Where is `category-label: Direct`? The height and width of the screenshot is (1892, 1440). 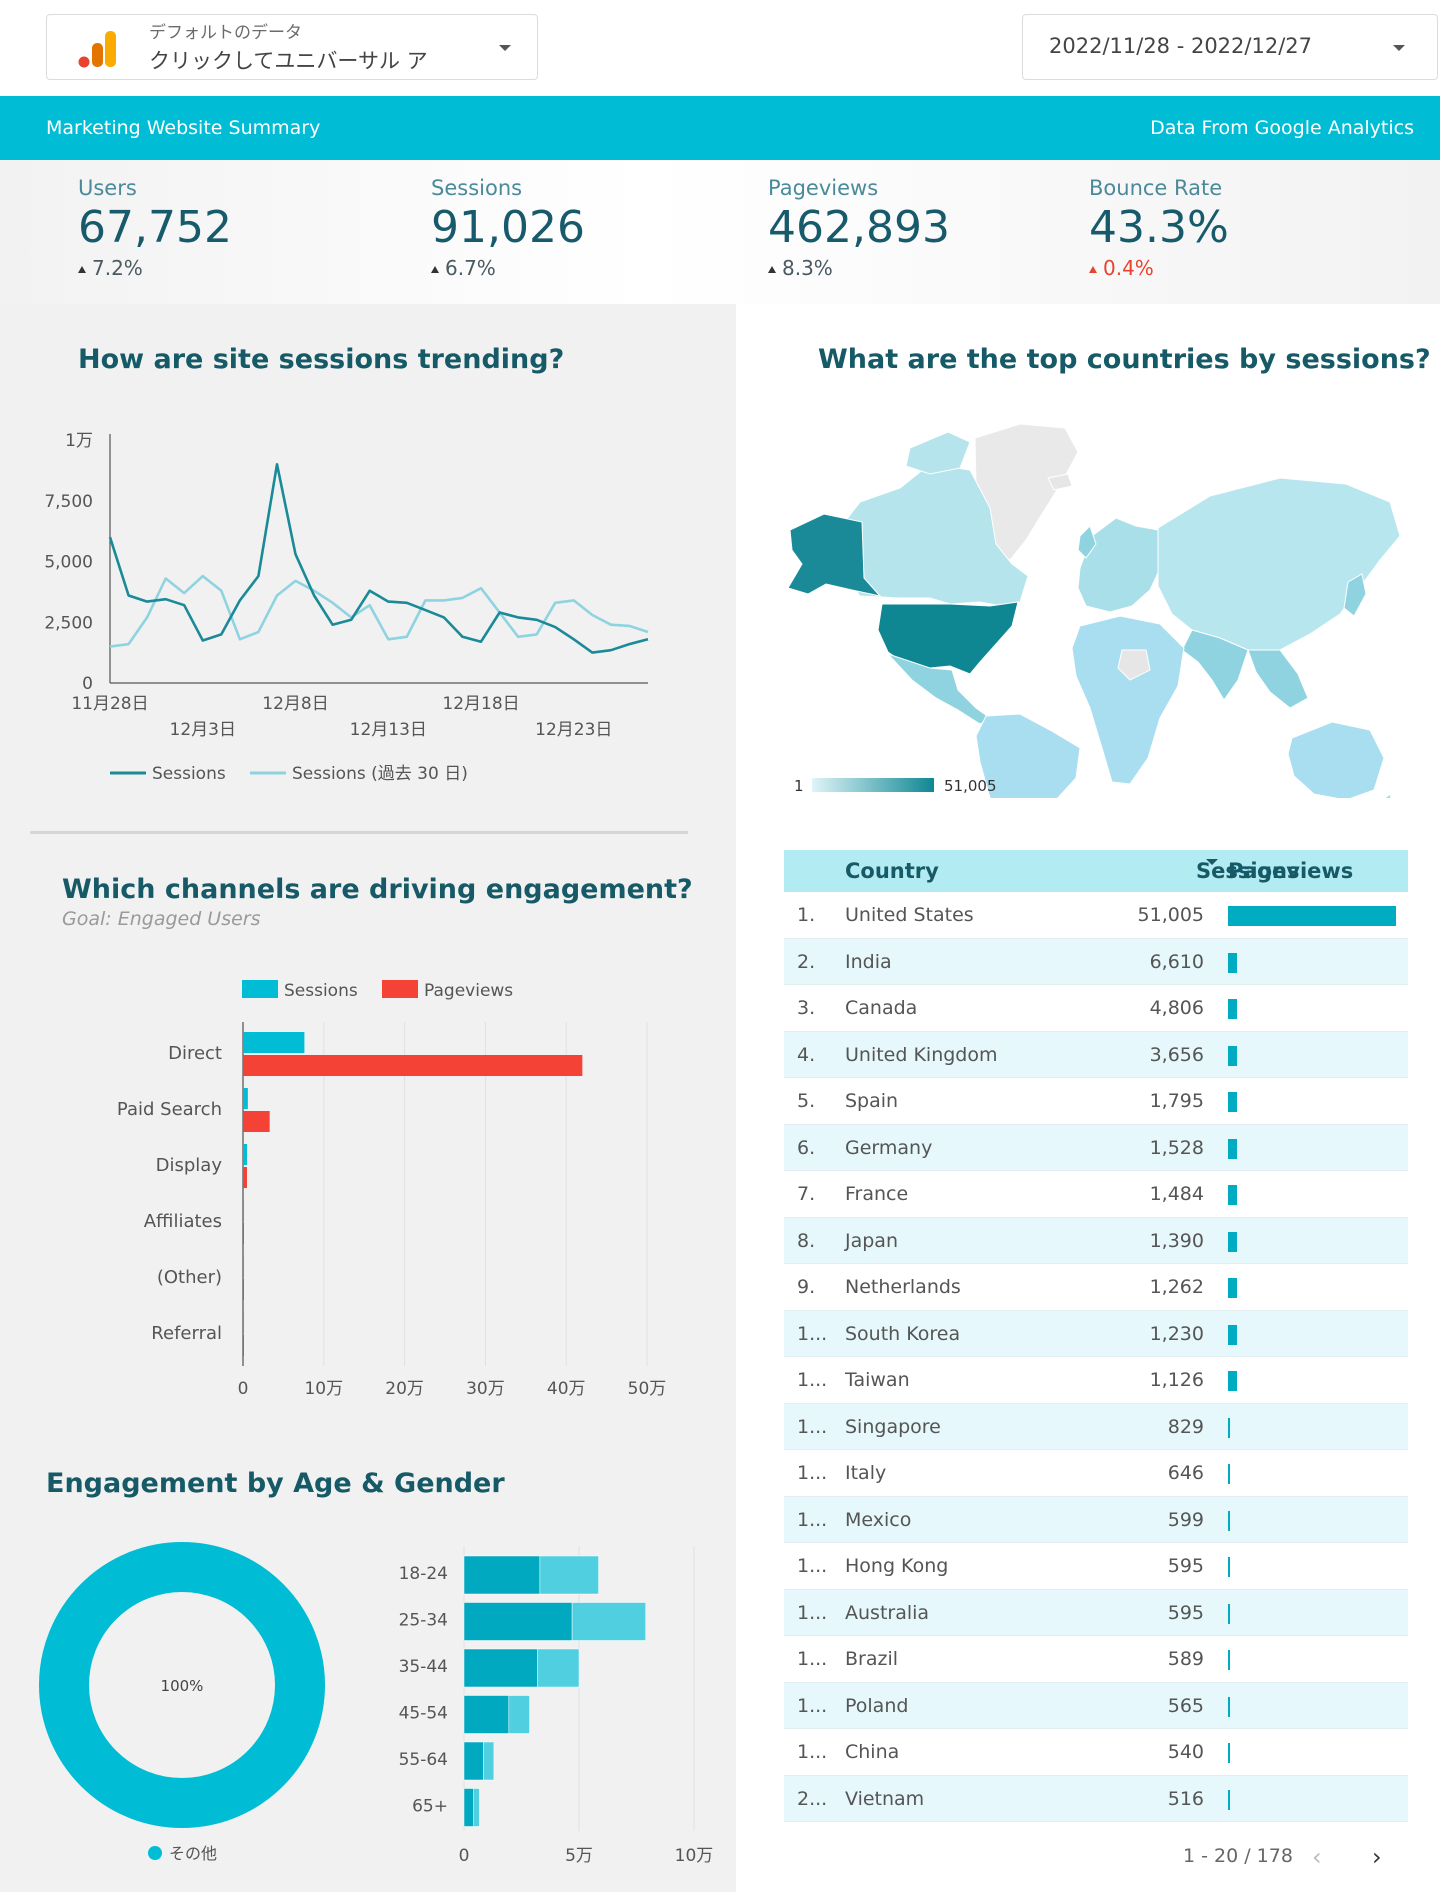
category-label: Direct is located at coordinates (195, 1053).